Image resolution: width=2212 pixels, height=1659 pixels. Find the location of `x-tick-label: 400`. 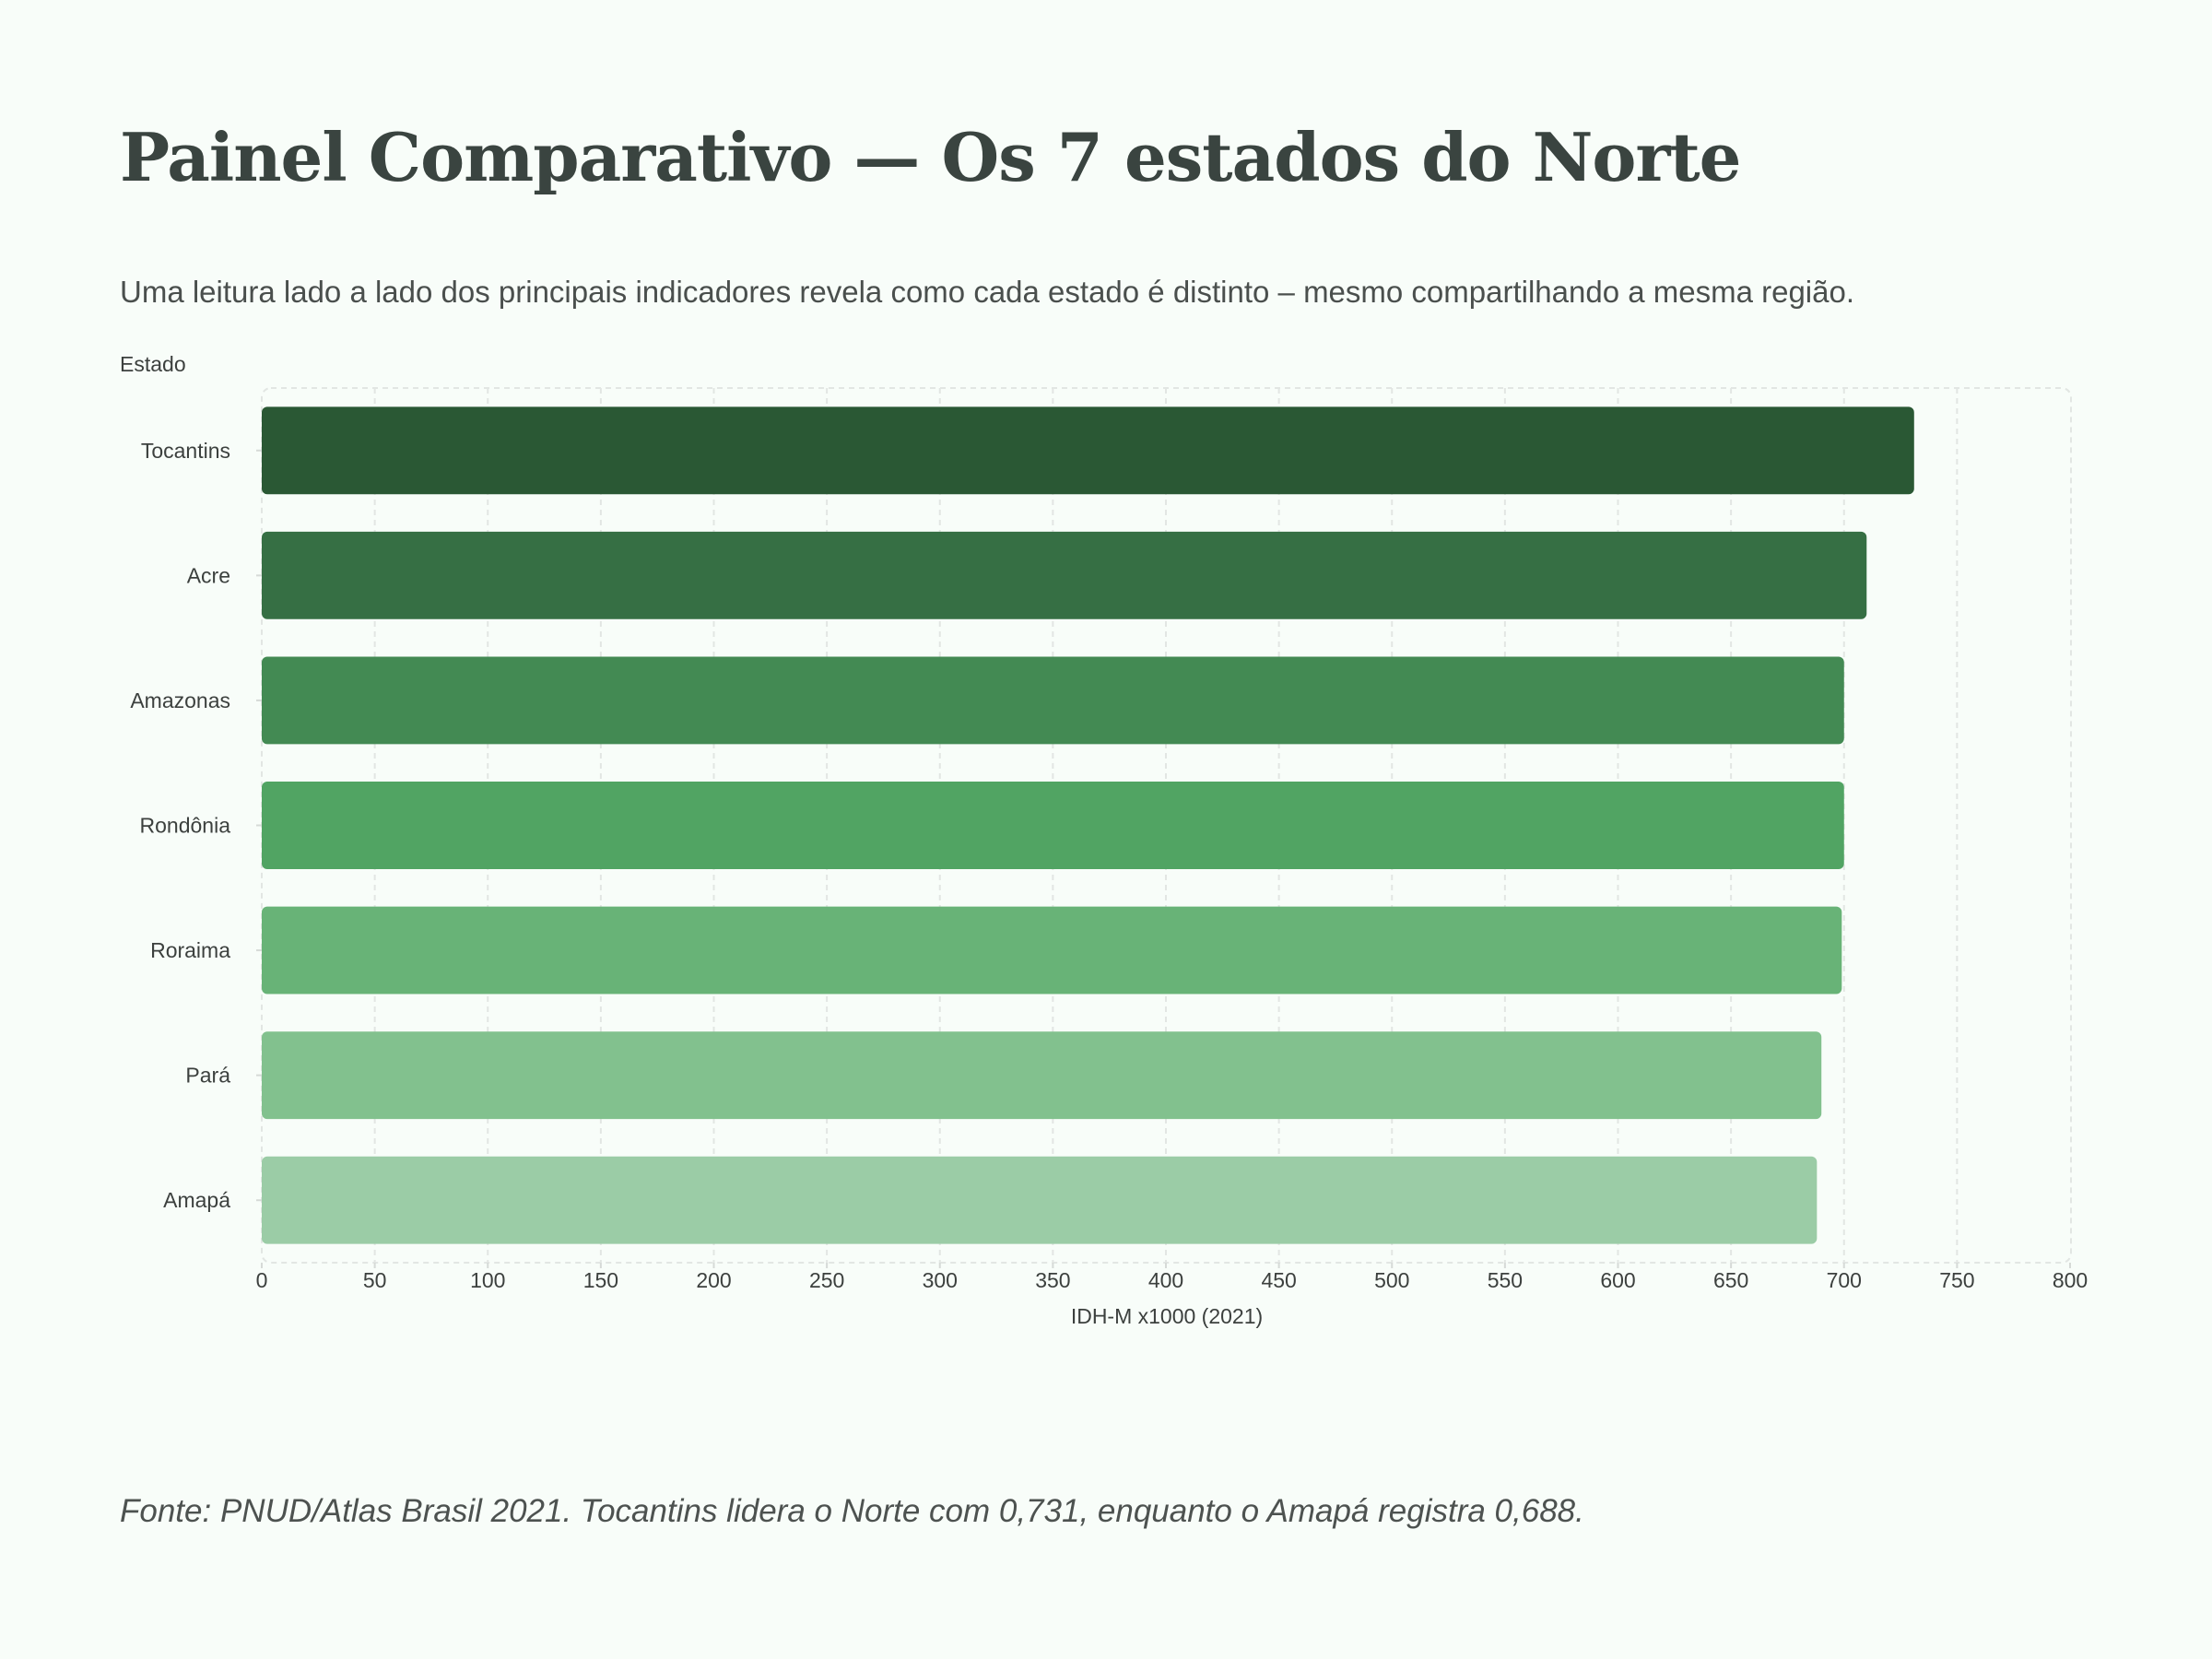

x-tick-label: 400 is located at coordinates (1165, 1280).